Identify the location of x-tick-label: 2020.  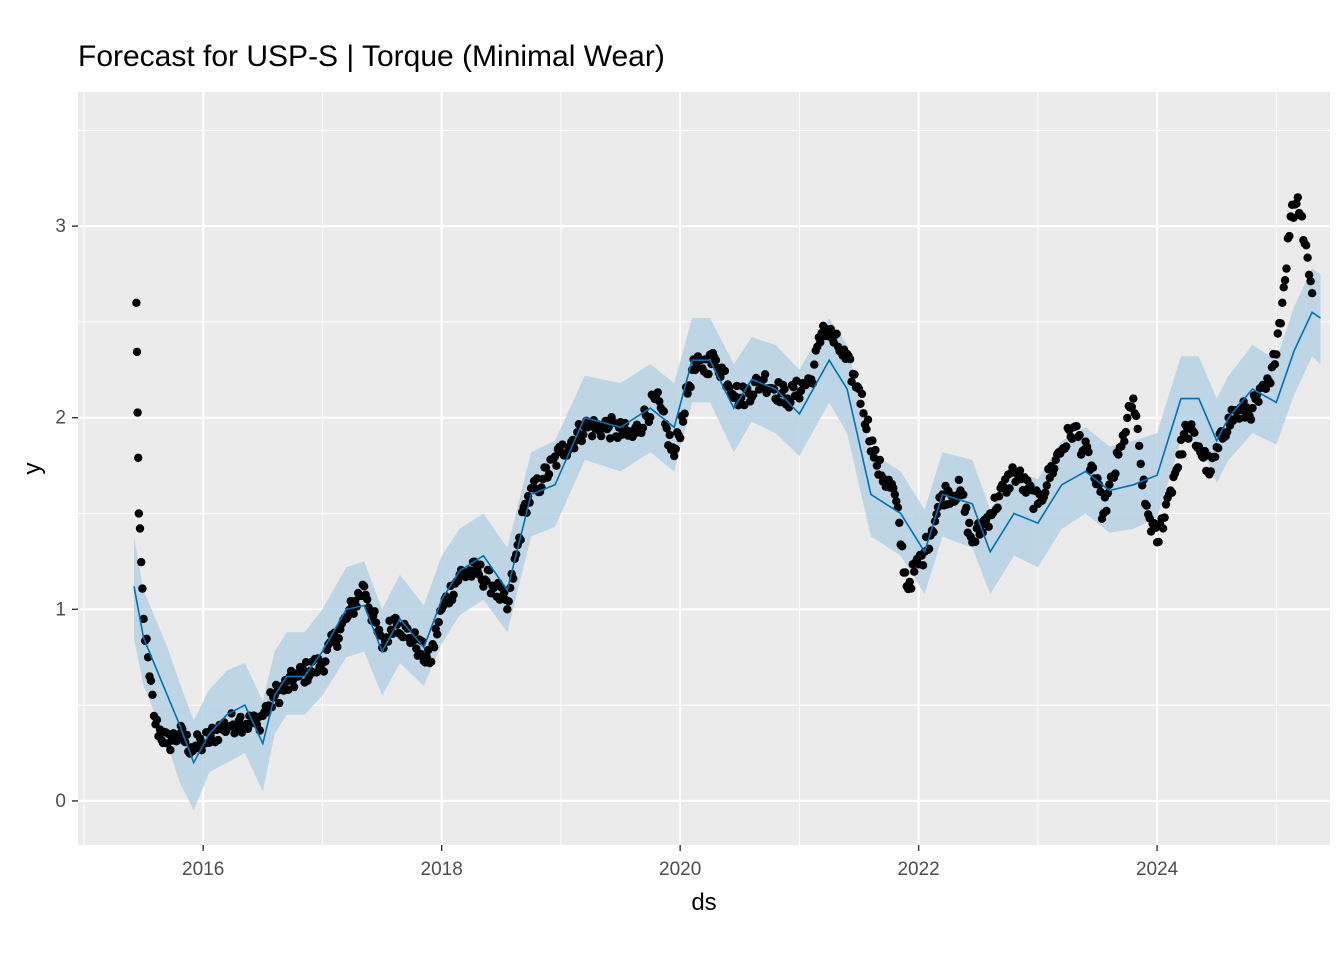
(680, 869).